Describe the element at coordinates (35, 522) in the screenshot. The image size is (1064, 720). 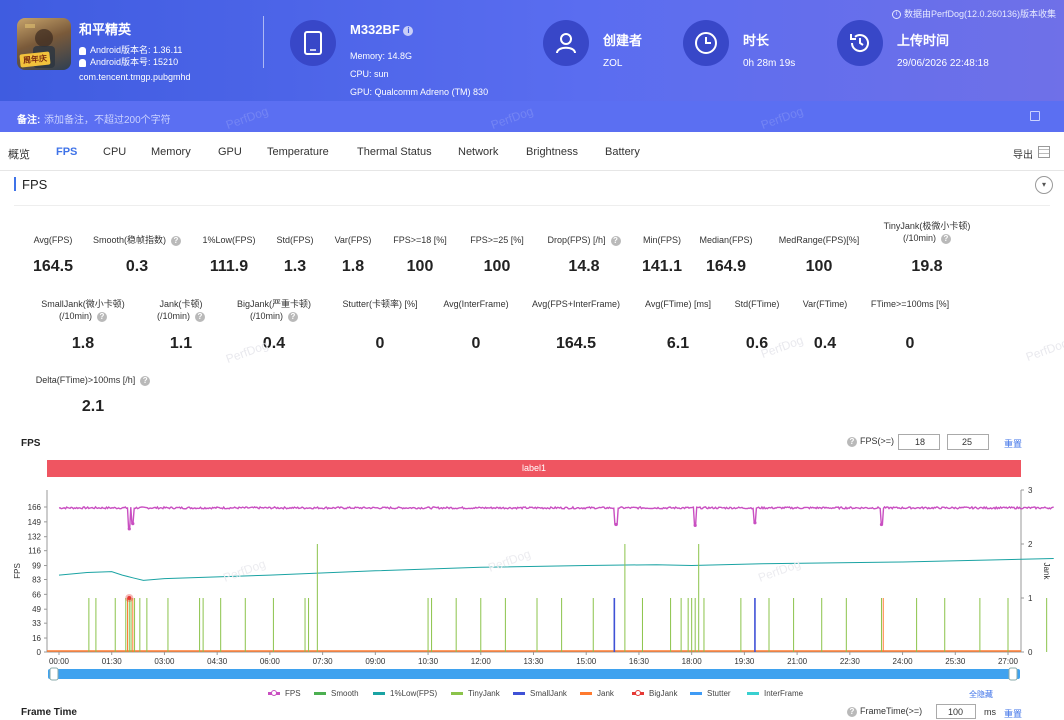
I see `y-tick-label: 149` at that location.